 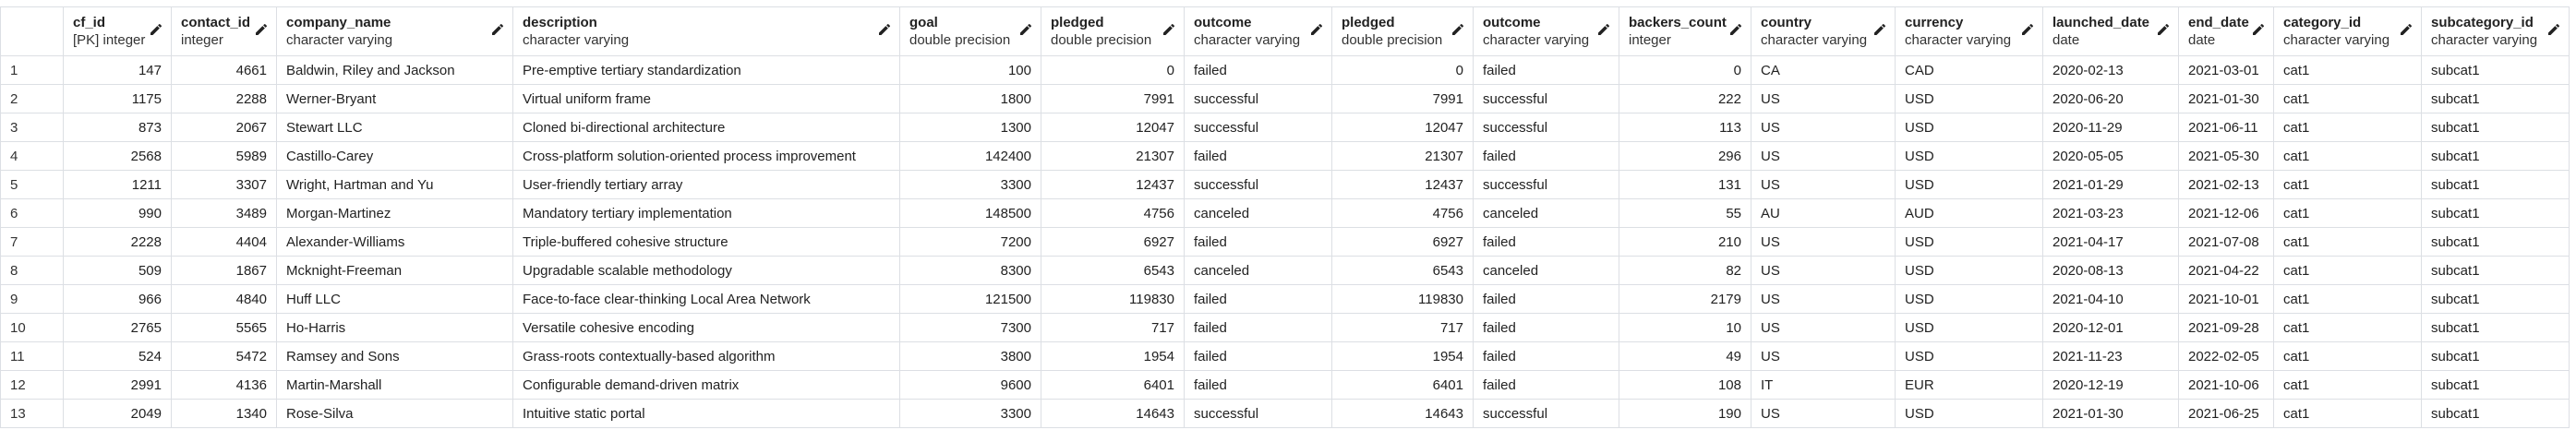 What do you see at coordinates (970, 270) in the screenshot?
I see `data-cell: 8300` at bounding box center [970, 270].